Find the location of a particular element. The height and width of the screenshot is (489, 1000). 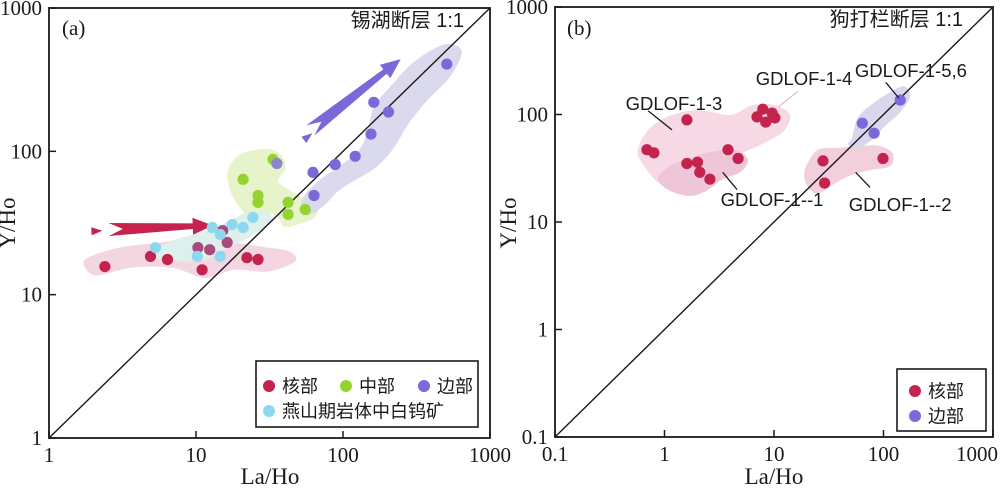

gdlof-1-3-label: GDLOF-1-3 is located at coordinates (674, 103).